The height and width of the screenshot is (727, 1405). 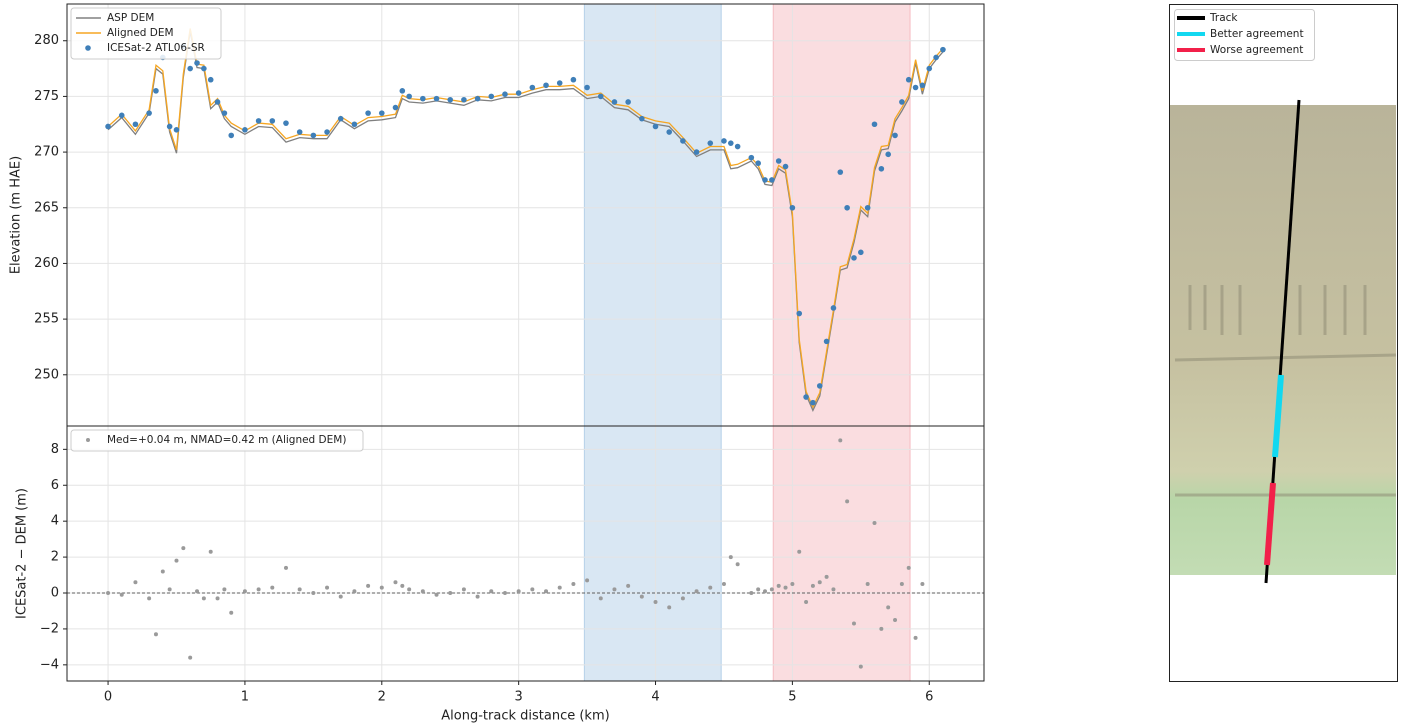 What do you see at coordinates (46, 374) in the screenshot?
I see `y-tick-label: 250` at bounding box center [46, 374].